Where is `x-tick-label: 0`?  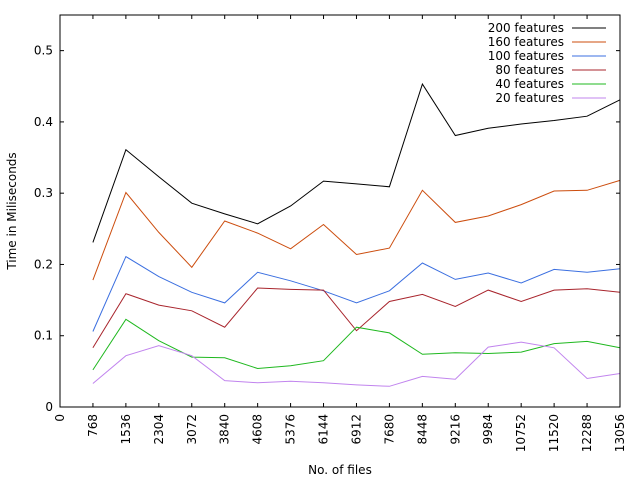 x-tick-label: 0 is located at coordinates (60, 418).